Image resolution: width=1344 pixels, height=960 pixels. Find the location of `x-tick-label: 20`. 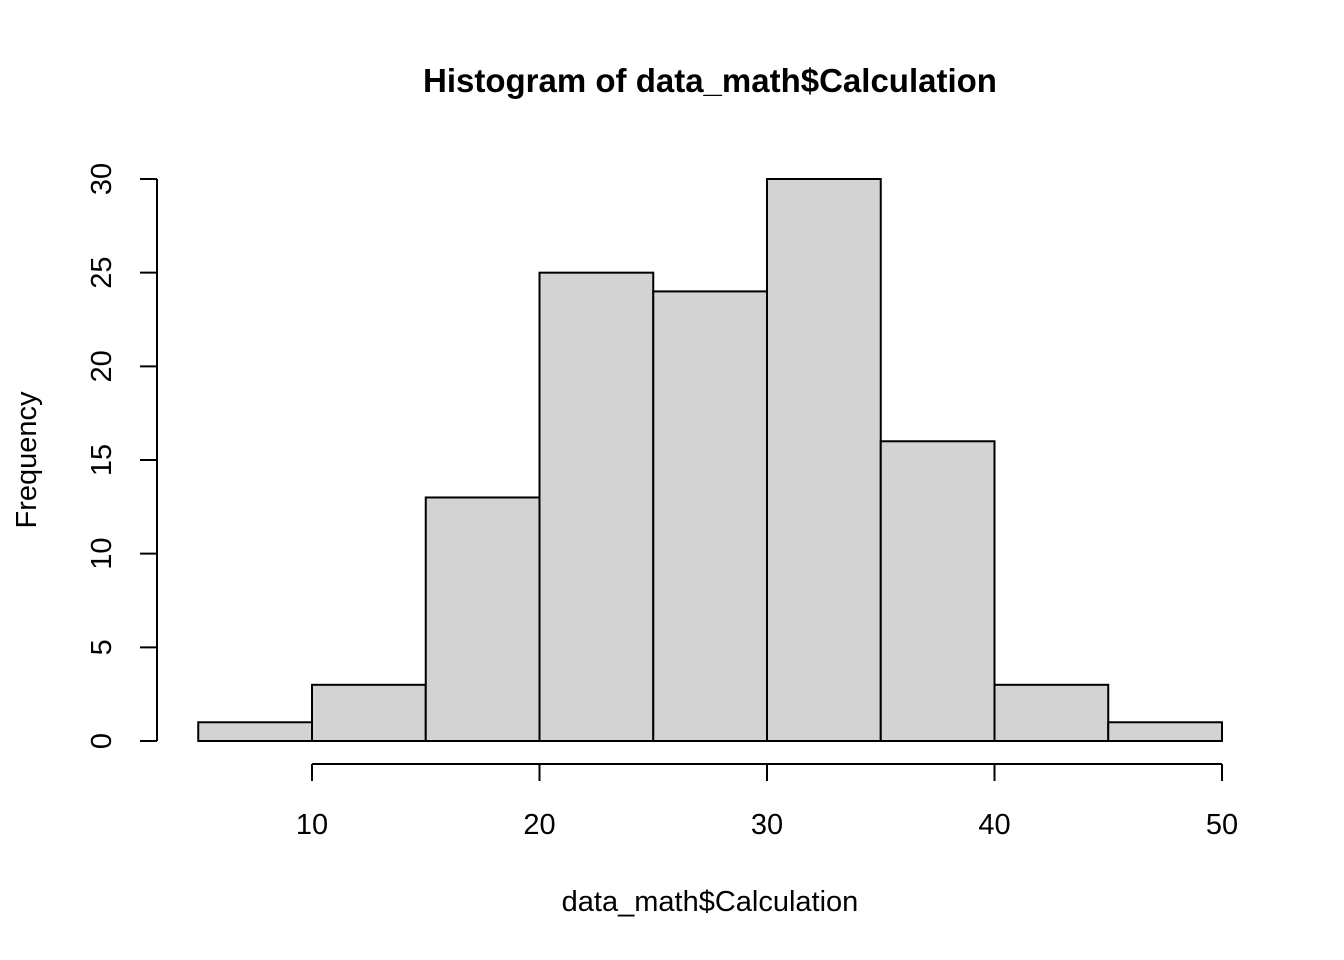

x-tick-label: 20 is located at coordinates (539, 825).